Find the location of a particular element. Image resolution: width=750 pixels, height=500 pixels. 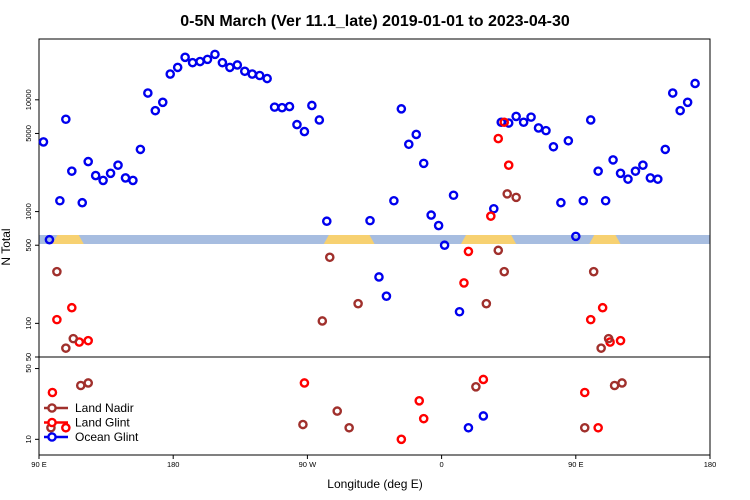

x-tick-label: 90 E is located at coordinates (38, 464).